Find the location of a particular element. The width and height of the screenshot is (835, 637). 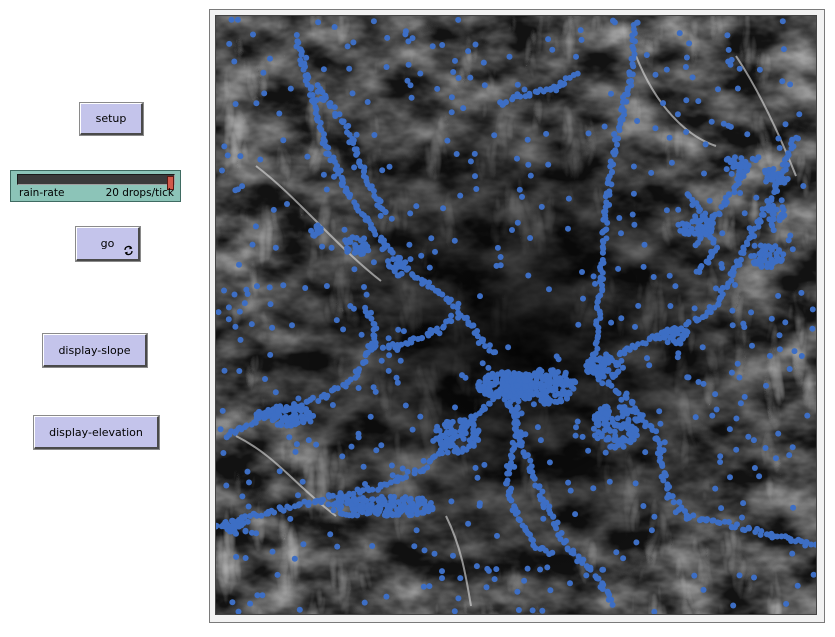

slider-track is located at coordinates (96, 182).